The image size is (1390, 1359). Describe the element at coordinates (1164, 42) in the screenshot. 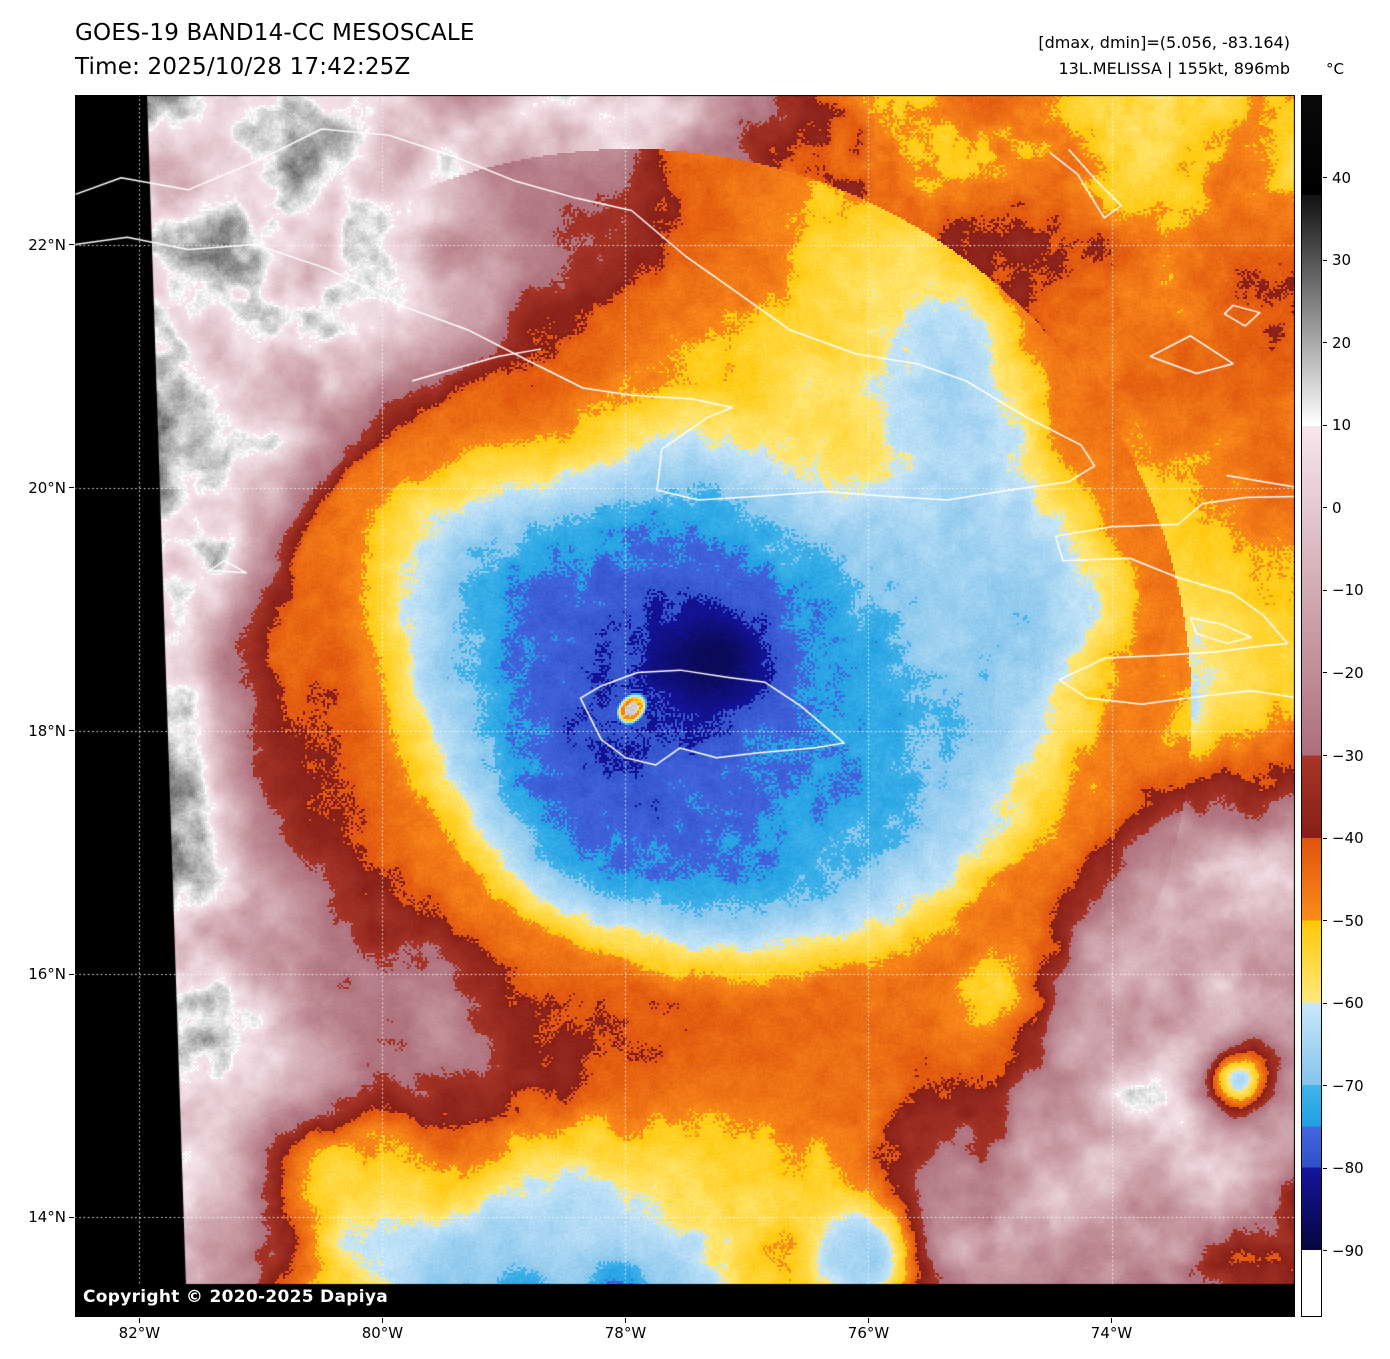

I see `dmax-dmin-readout: [dmax, dmin]=(5.056, -83.164)` at that location.